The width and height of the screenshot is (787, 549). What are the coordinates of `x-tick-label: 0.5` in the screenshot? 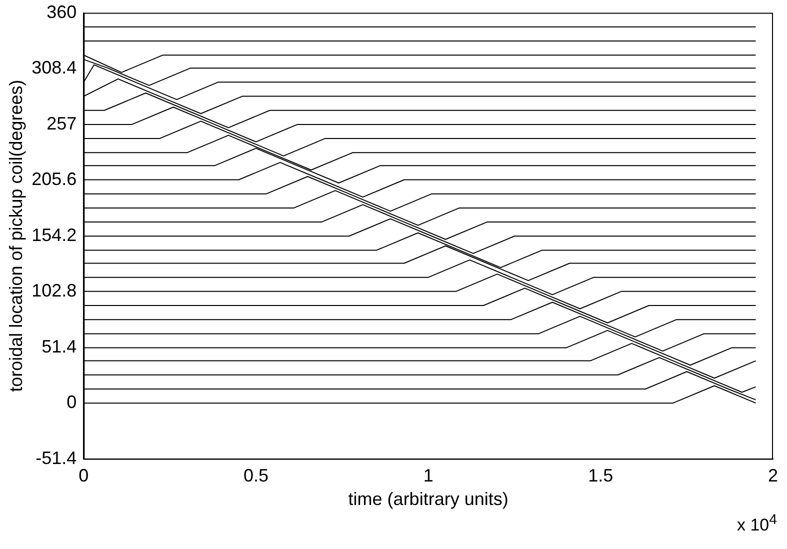 It's located at (255, 476).